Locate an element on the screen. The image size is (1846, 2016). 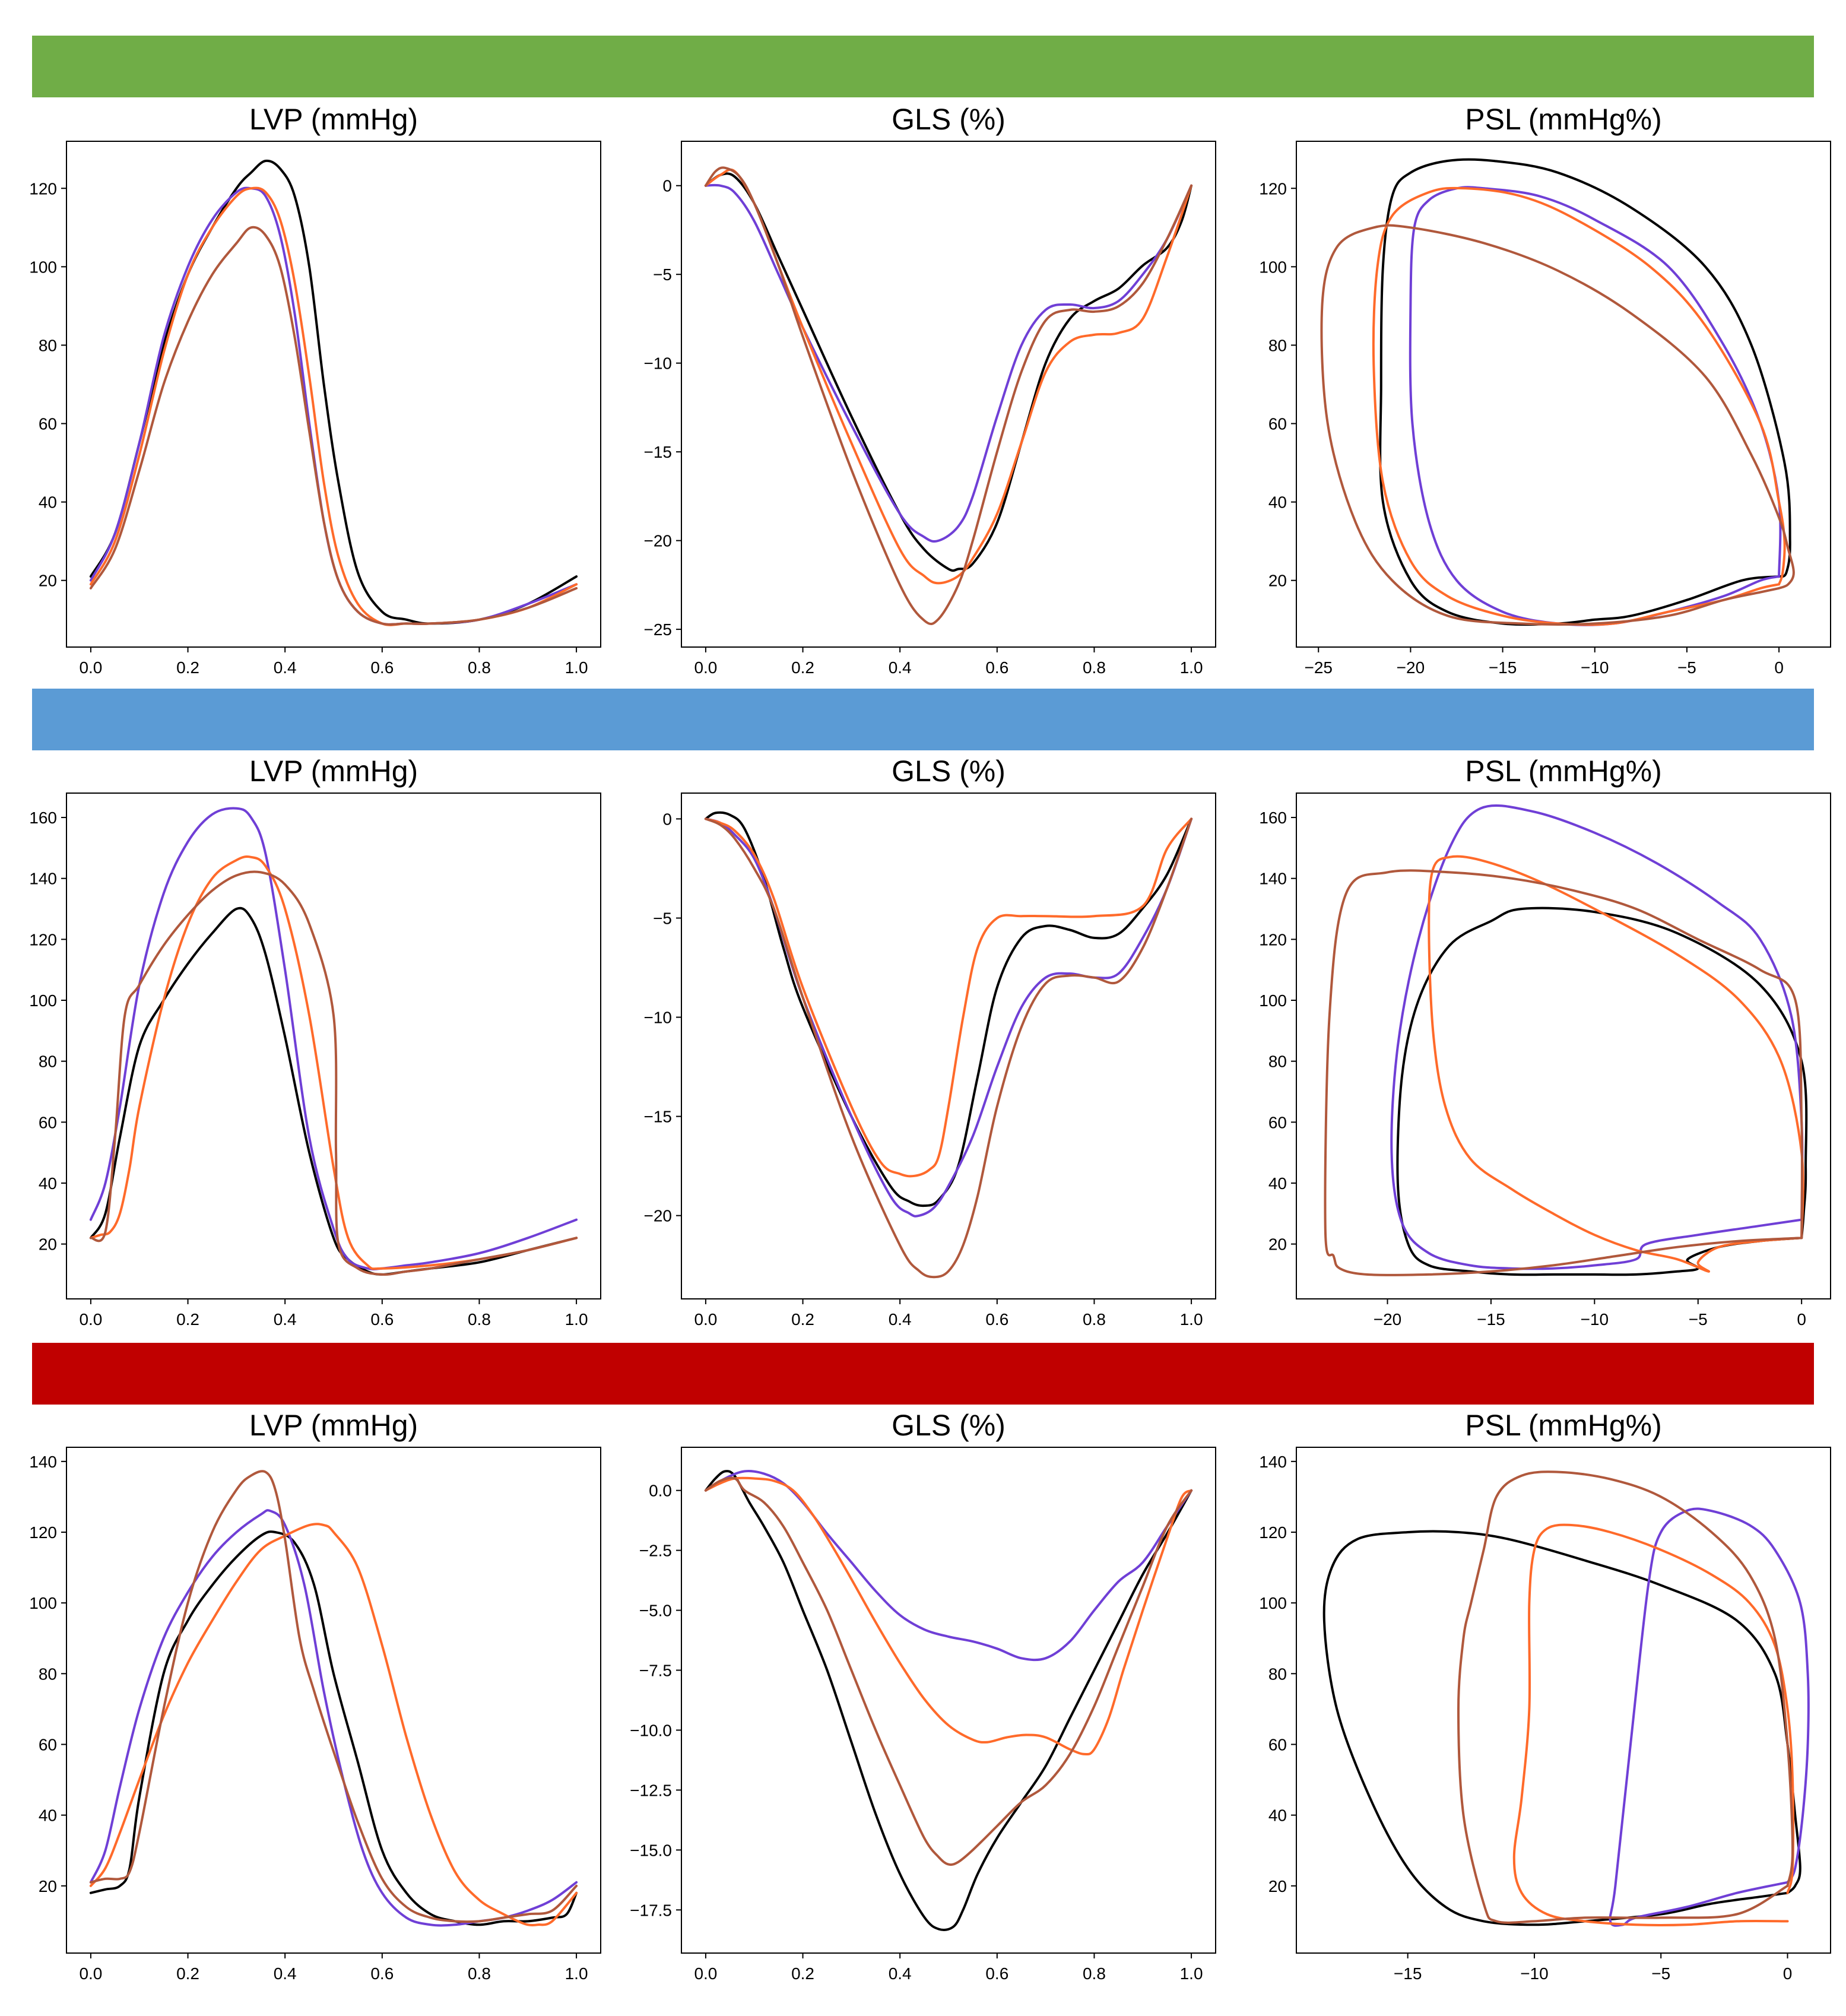
chart-title: PSL (mmHg%) is located at coordinates (1563, 1425).